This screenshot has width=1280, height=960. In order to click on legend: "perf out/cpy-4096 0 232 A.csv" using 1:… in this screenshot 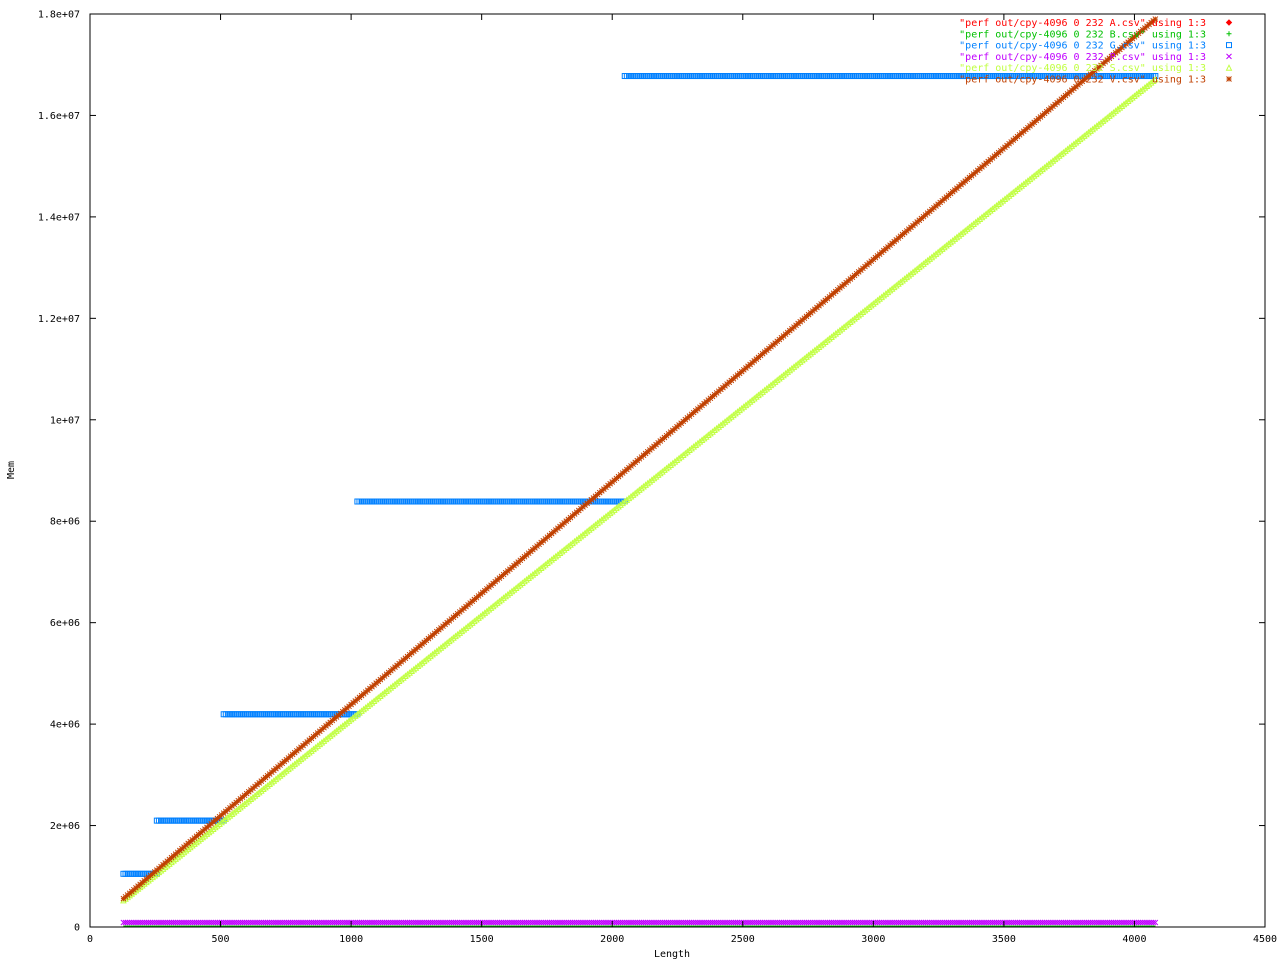, I will do `click(1096, 52)`.